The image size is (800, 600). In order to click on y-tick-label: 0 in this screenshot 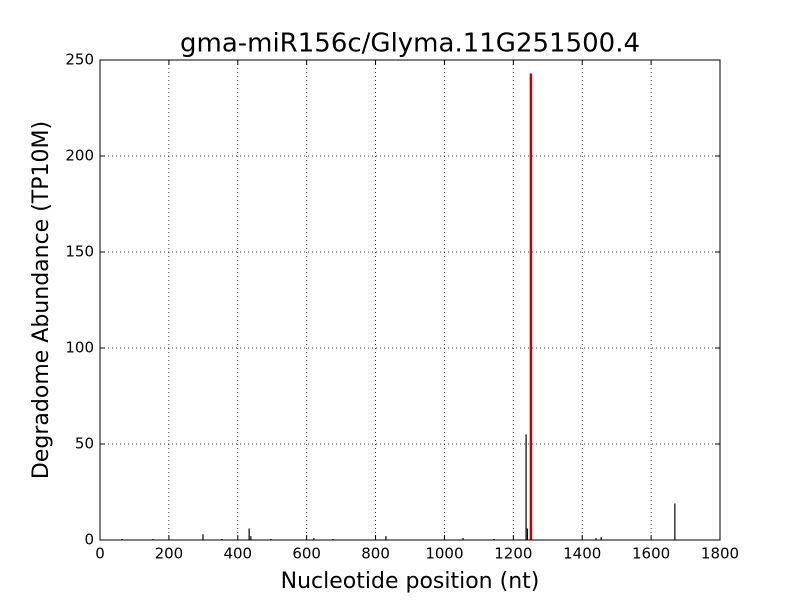, I will do `click(89, 540)`.